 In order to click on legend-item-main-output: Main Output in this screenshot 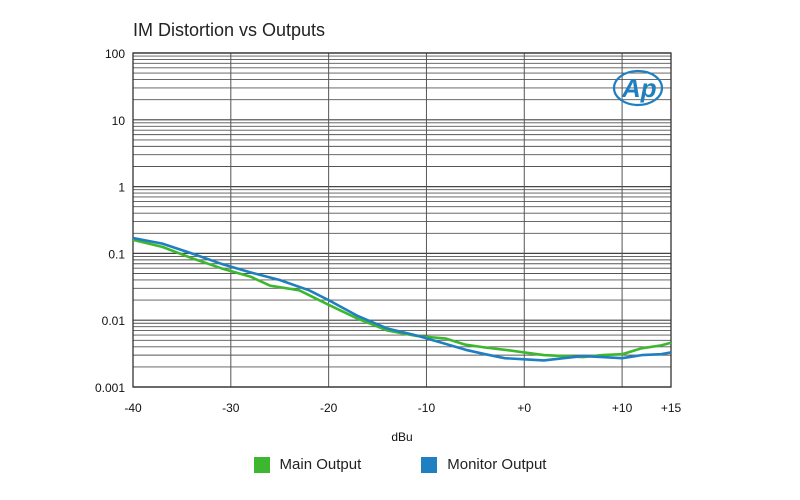, I will do `click(307, 464)`.